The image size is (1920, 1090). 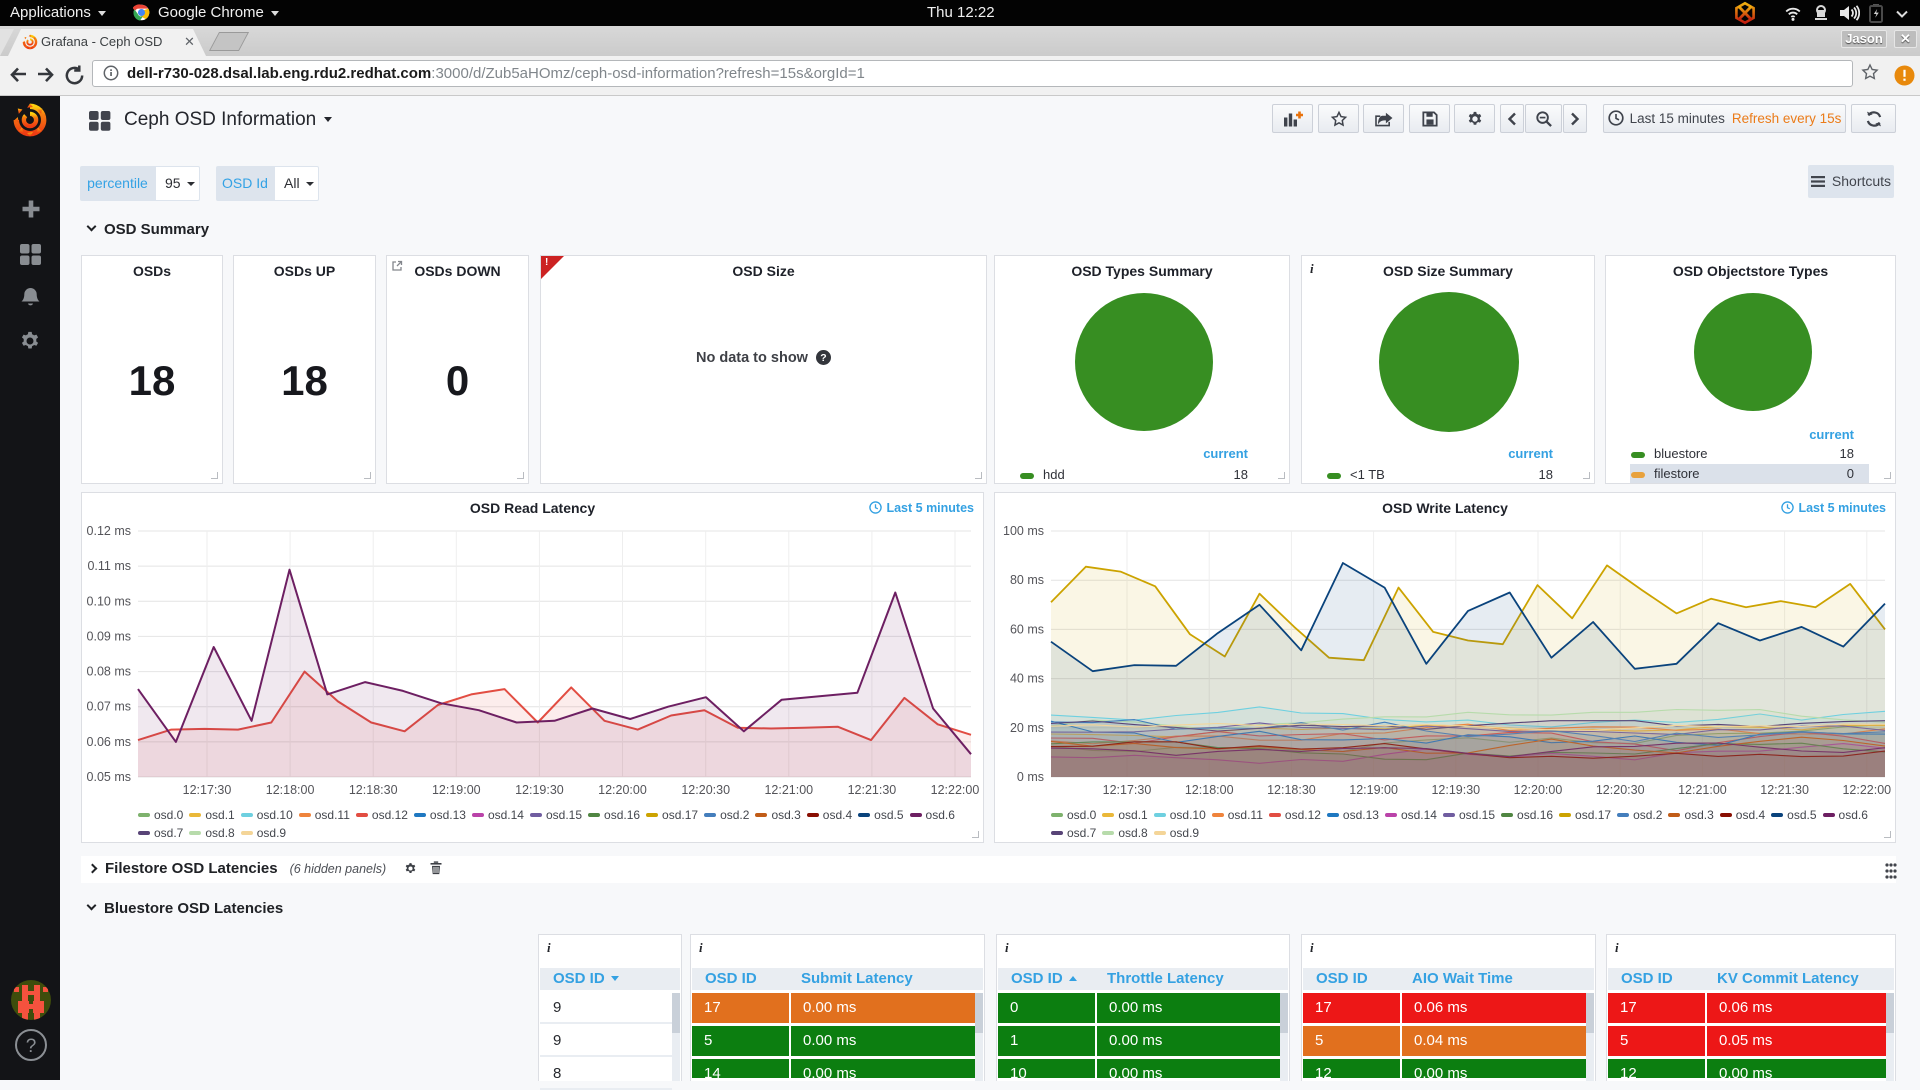 I want to click on svg-text: 0.09 ms, so click(x=109, y=636).